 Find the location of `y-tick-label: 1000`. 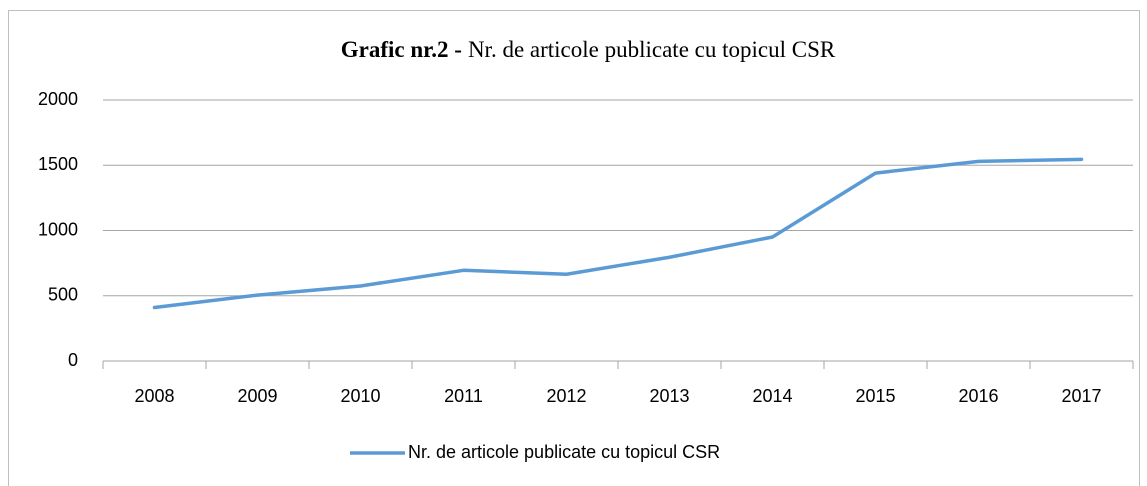

y-tick-label: 1000 is located at coordinates (58, 229).